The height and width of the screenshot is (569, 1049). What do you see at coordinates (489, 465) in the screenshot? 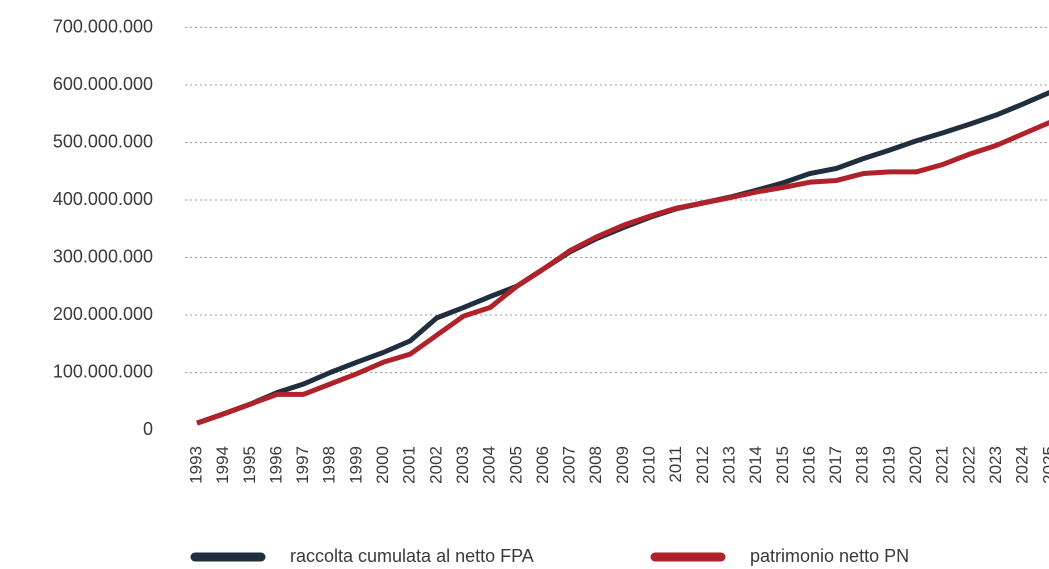
I see `x-tick-label: 2004` at bounding box center [489, 465].